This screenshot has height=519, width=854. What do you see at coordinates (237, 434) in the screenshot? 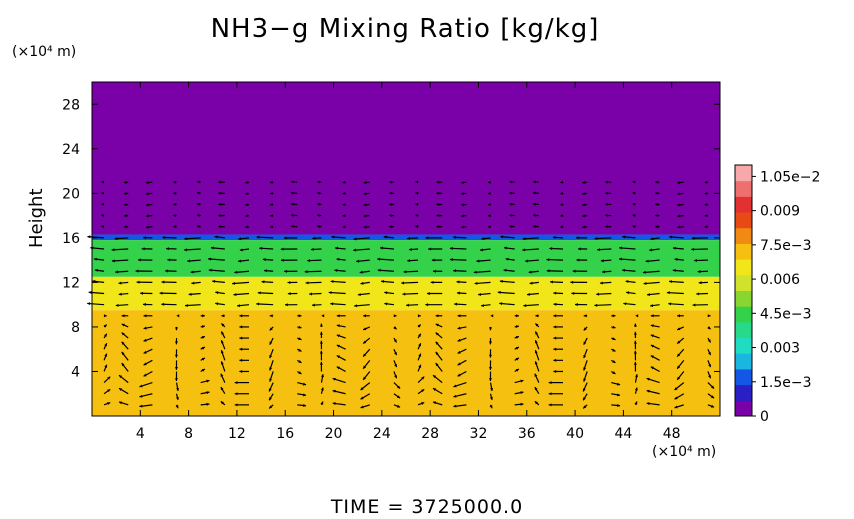
I see `x-tick-label: 12` at bounding box center [237, 434].